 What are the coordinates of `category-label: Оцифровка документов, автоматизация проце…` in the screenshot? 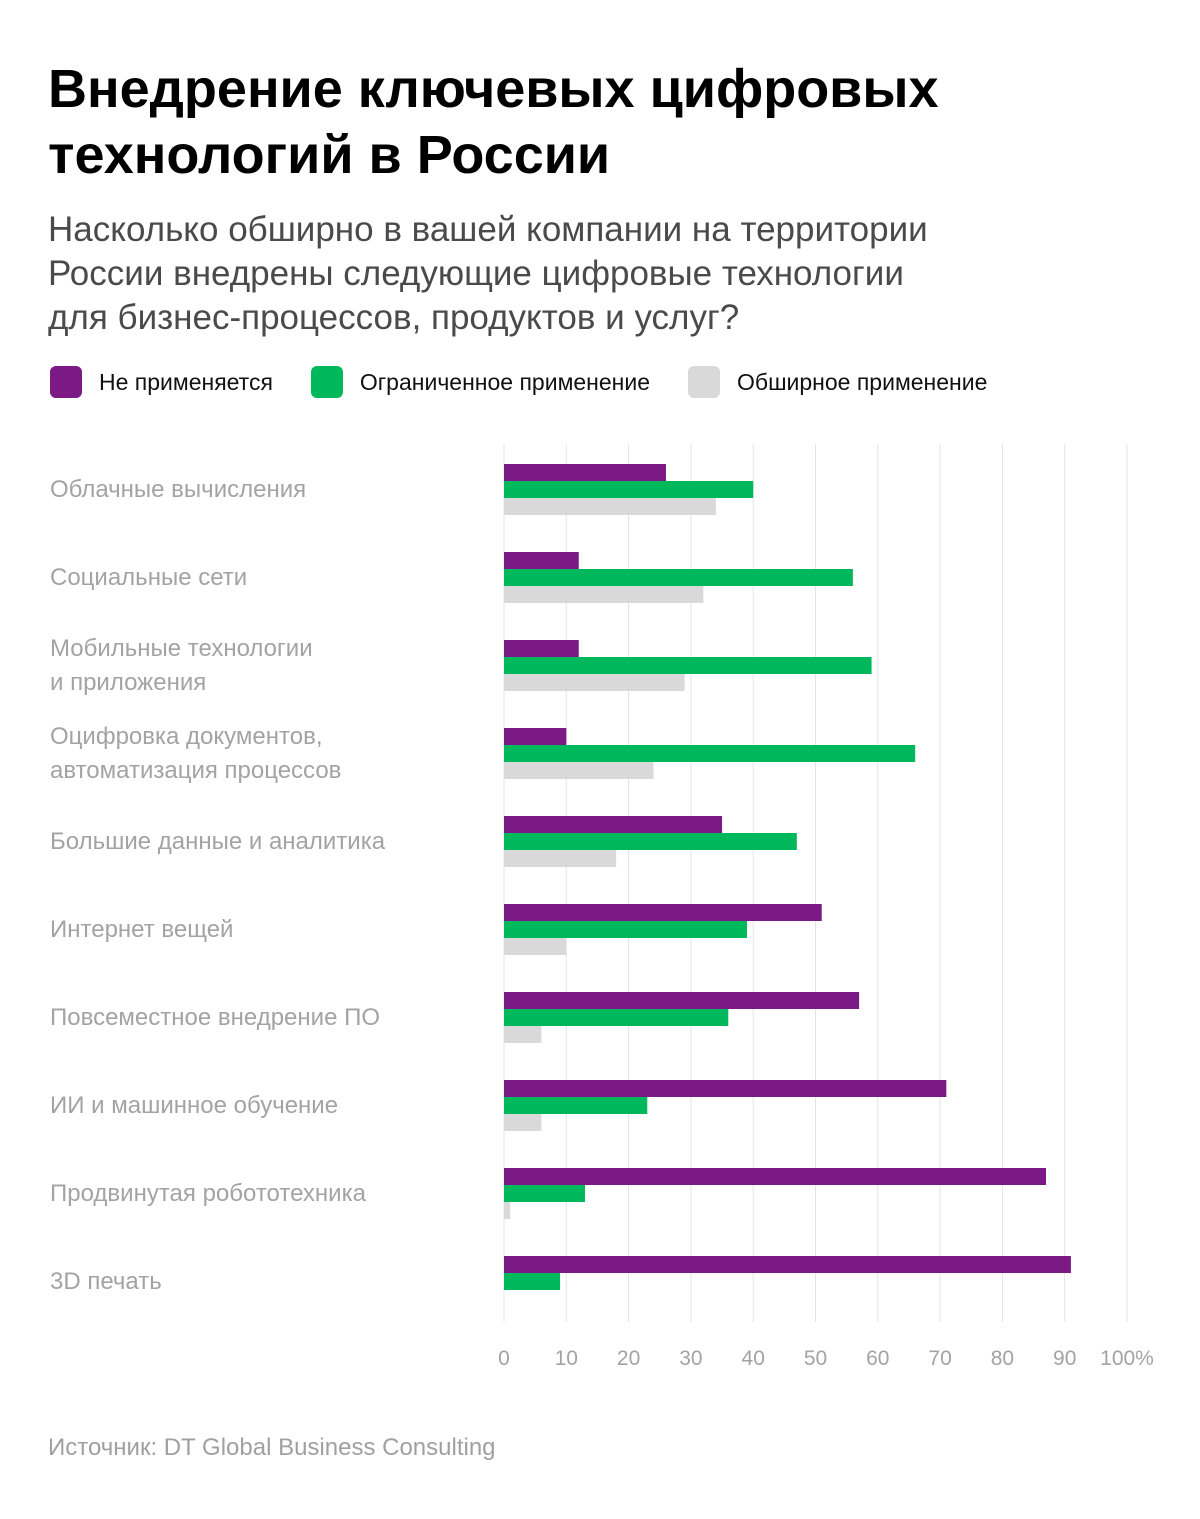 It's located at (195, 753).